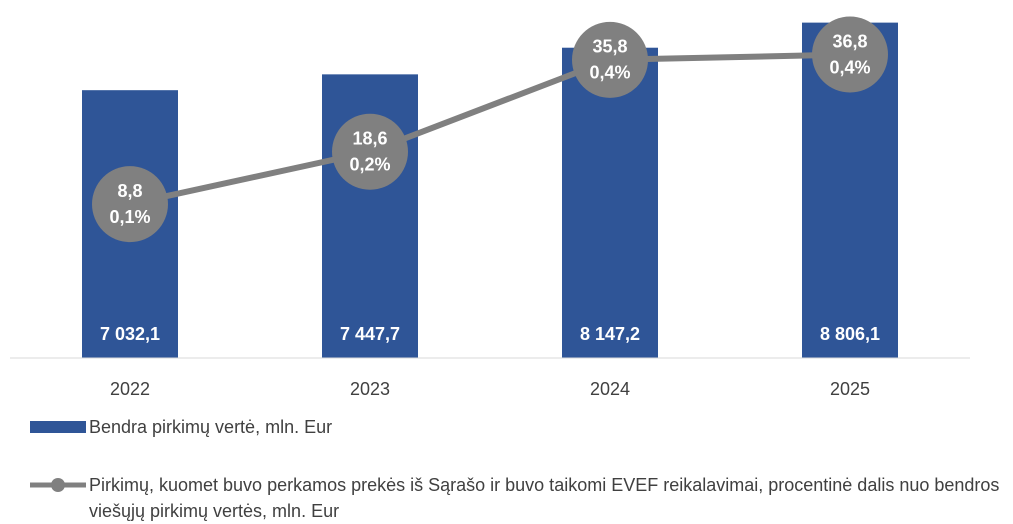 The height and width of the screenshot is (524, 1013). What do you see at coordinates (130, 334) in the screenshot?
I see `bar-value-label: 7 032,1` at bounding box center [130, 334].